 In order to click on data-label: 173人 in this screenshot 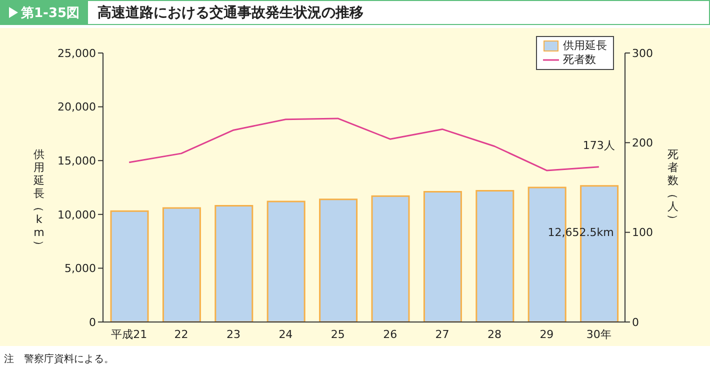, I will do `click(598, 145)`.